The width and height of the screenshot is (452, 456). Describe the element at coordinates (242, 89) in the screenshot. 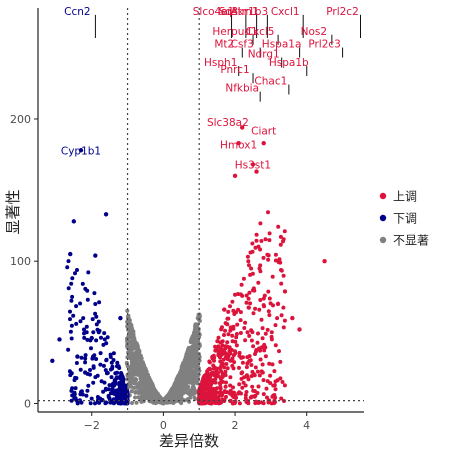

I see `gene-label: Nfkbia` at that location.